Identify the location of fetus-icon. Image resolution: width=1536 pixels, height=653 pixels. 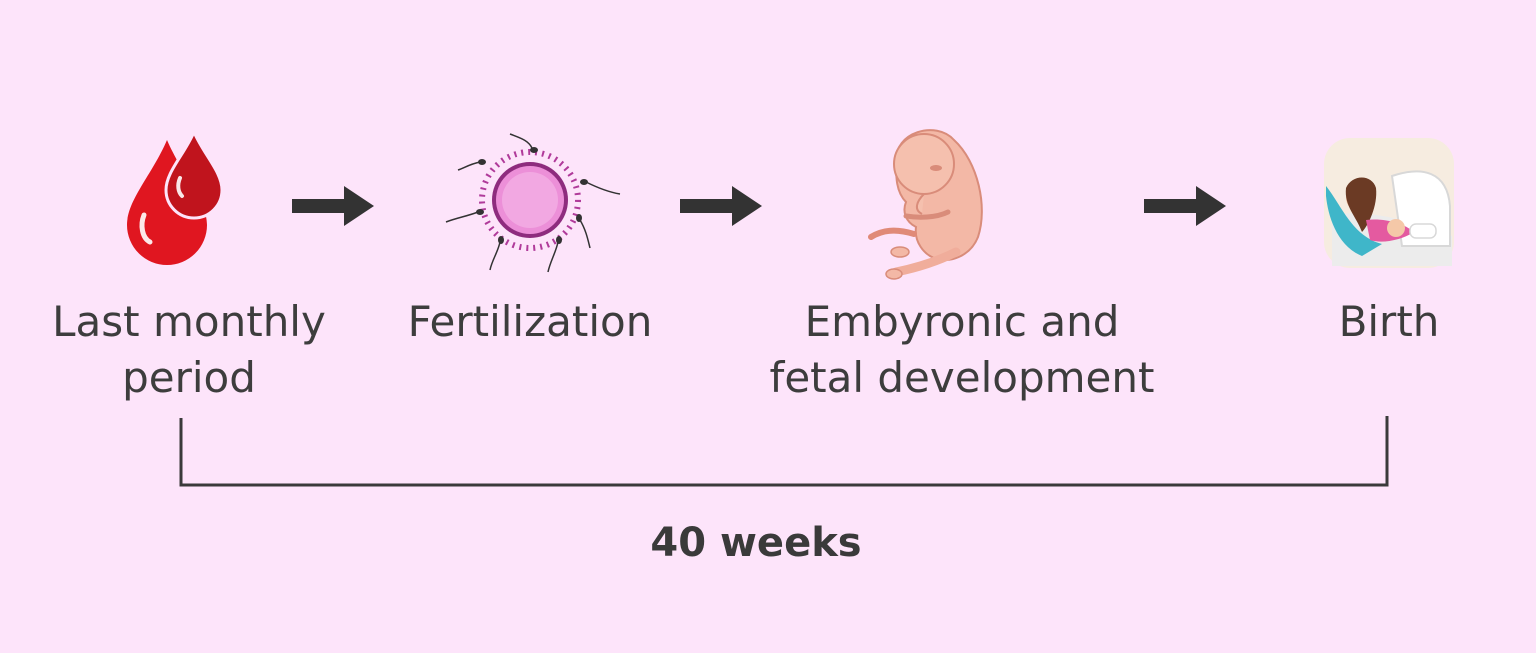
(925, 204).